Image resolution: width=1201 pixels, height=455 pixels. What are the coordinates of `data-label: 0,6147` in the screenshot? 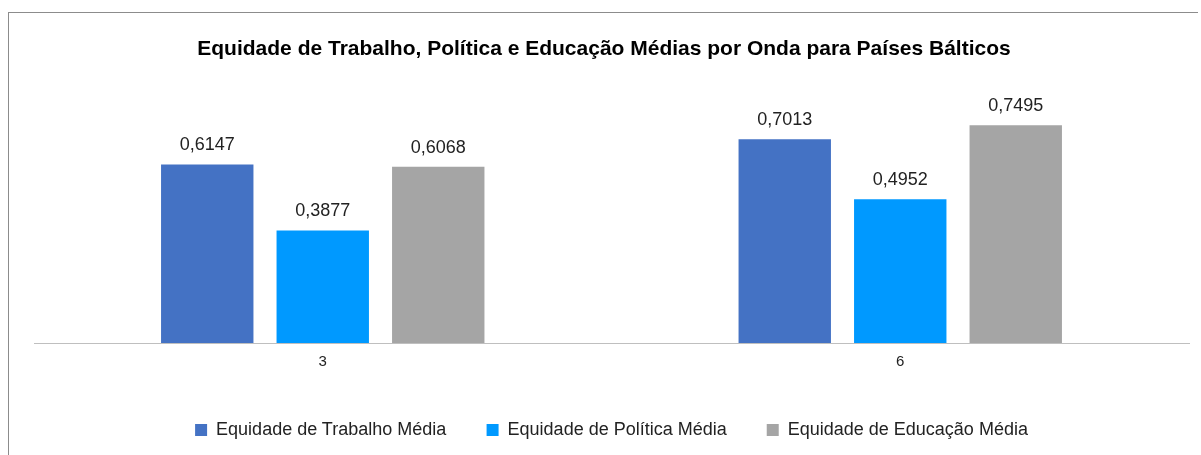 It's located at (207, 144).